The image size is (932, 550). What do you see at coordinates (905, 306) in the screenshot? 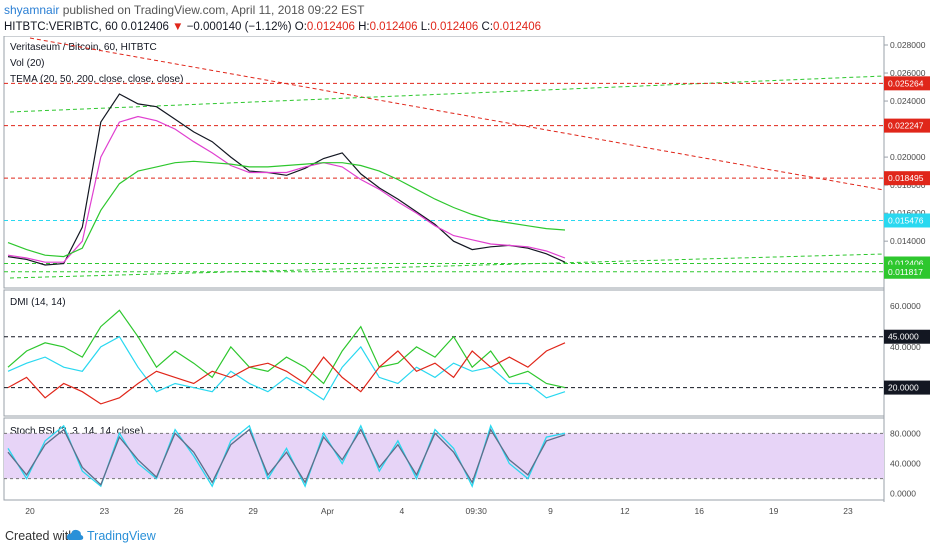
I see `dmi-tick-label: 60.0000` at bounding box center [905, 306].